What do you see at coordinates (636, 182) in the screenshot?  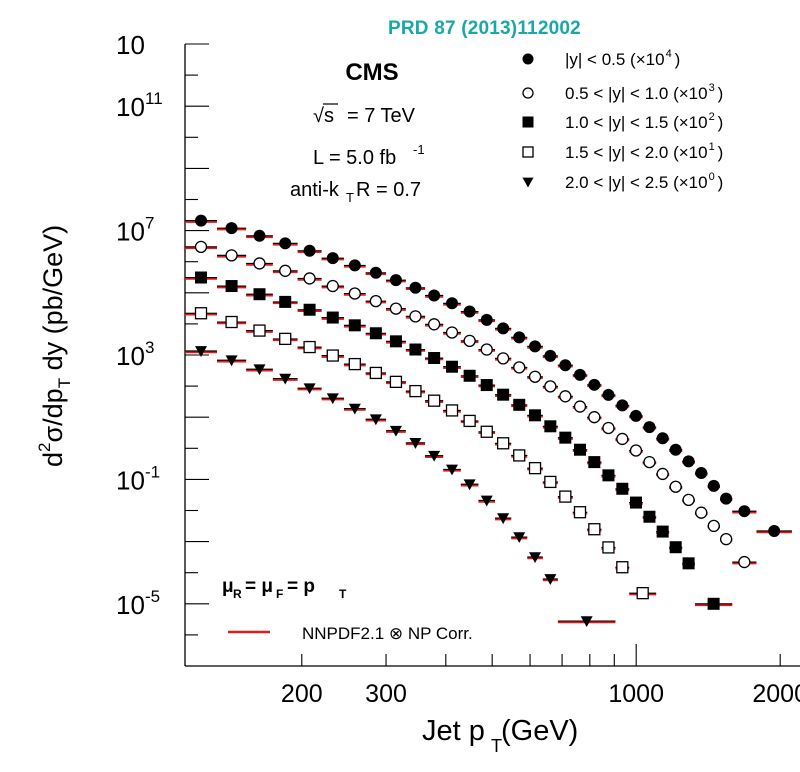 I see `legend-text: 2.0 < |y| < 2.5 (×10` at bounding box center [636, 182].